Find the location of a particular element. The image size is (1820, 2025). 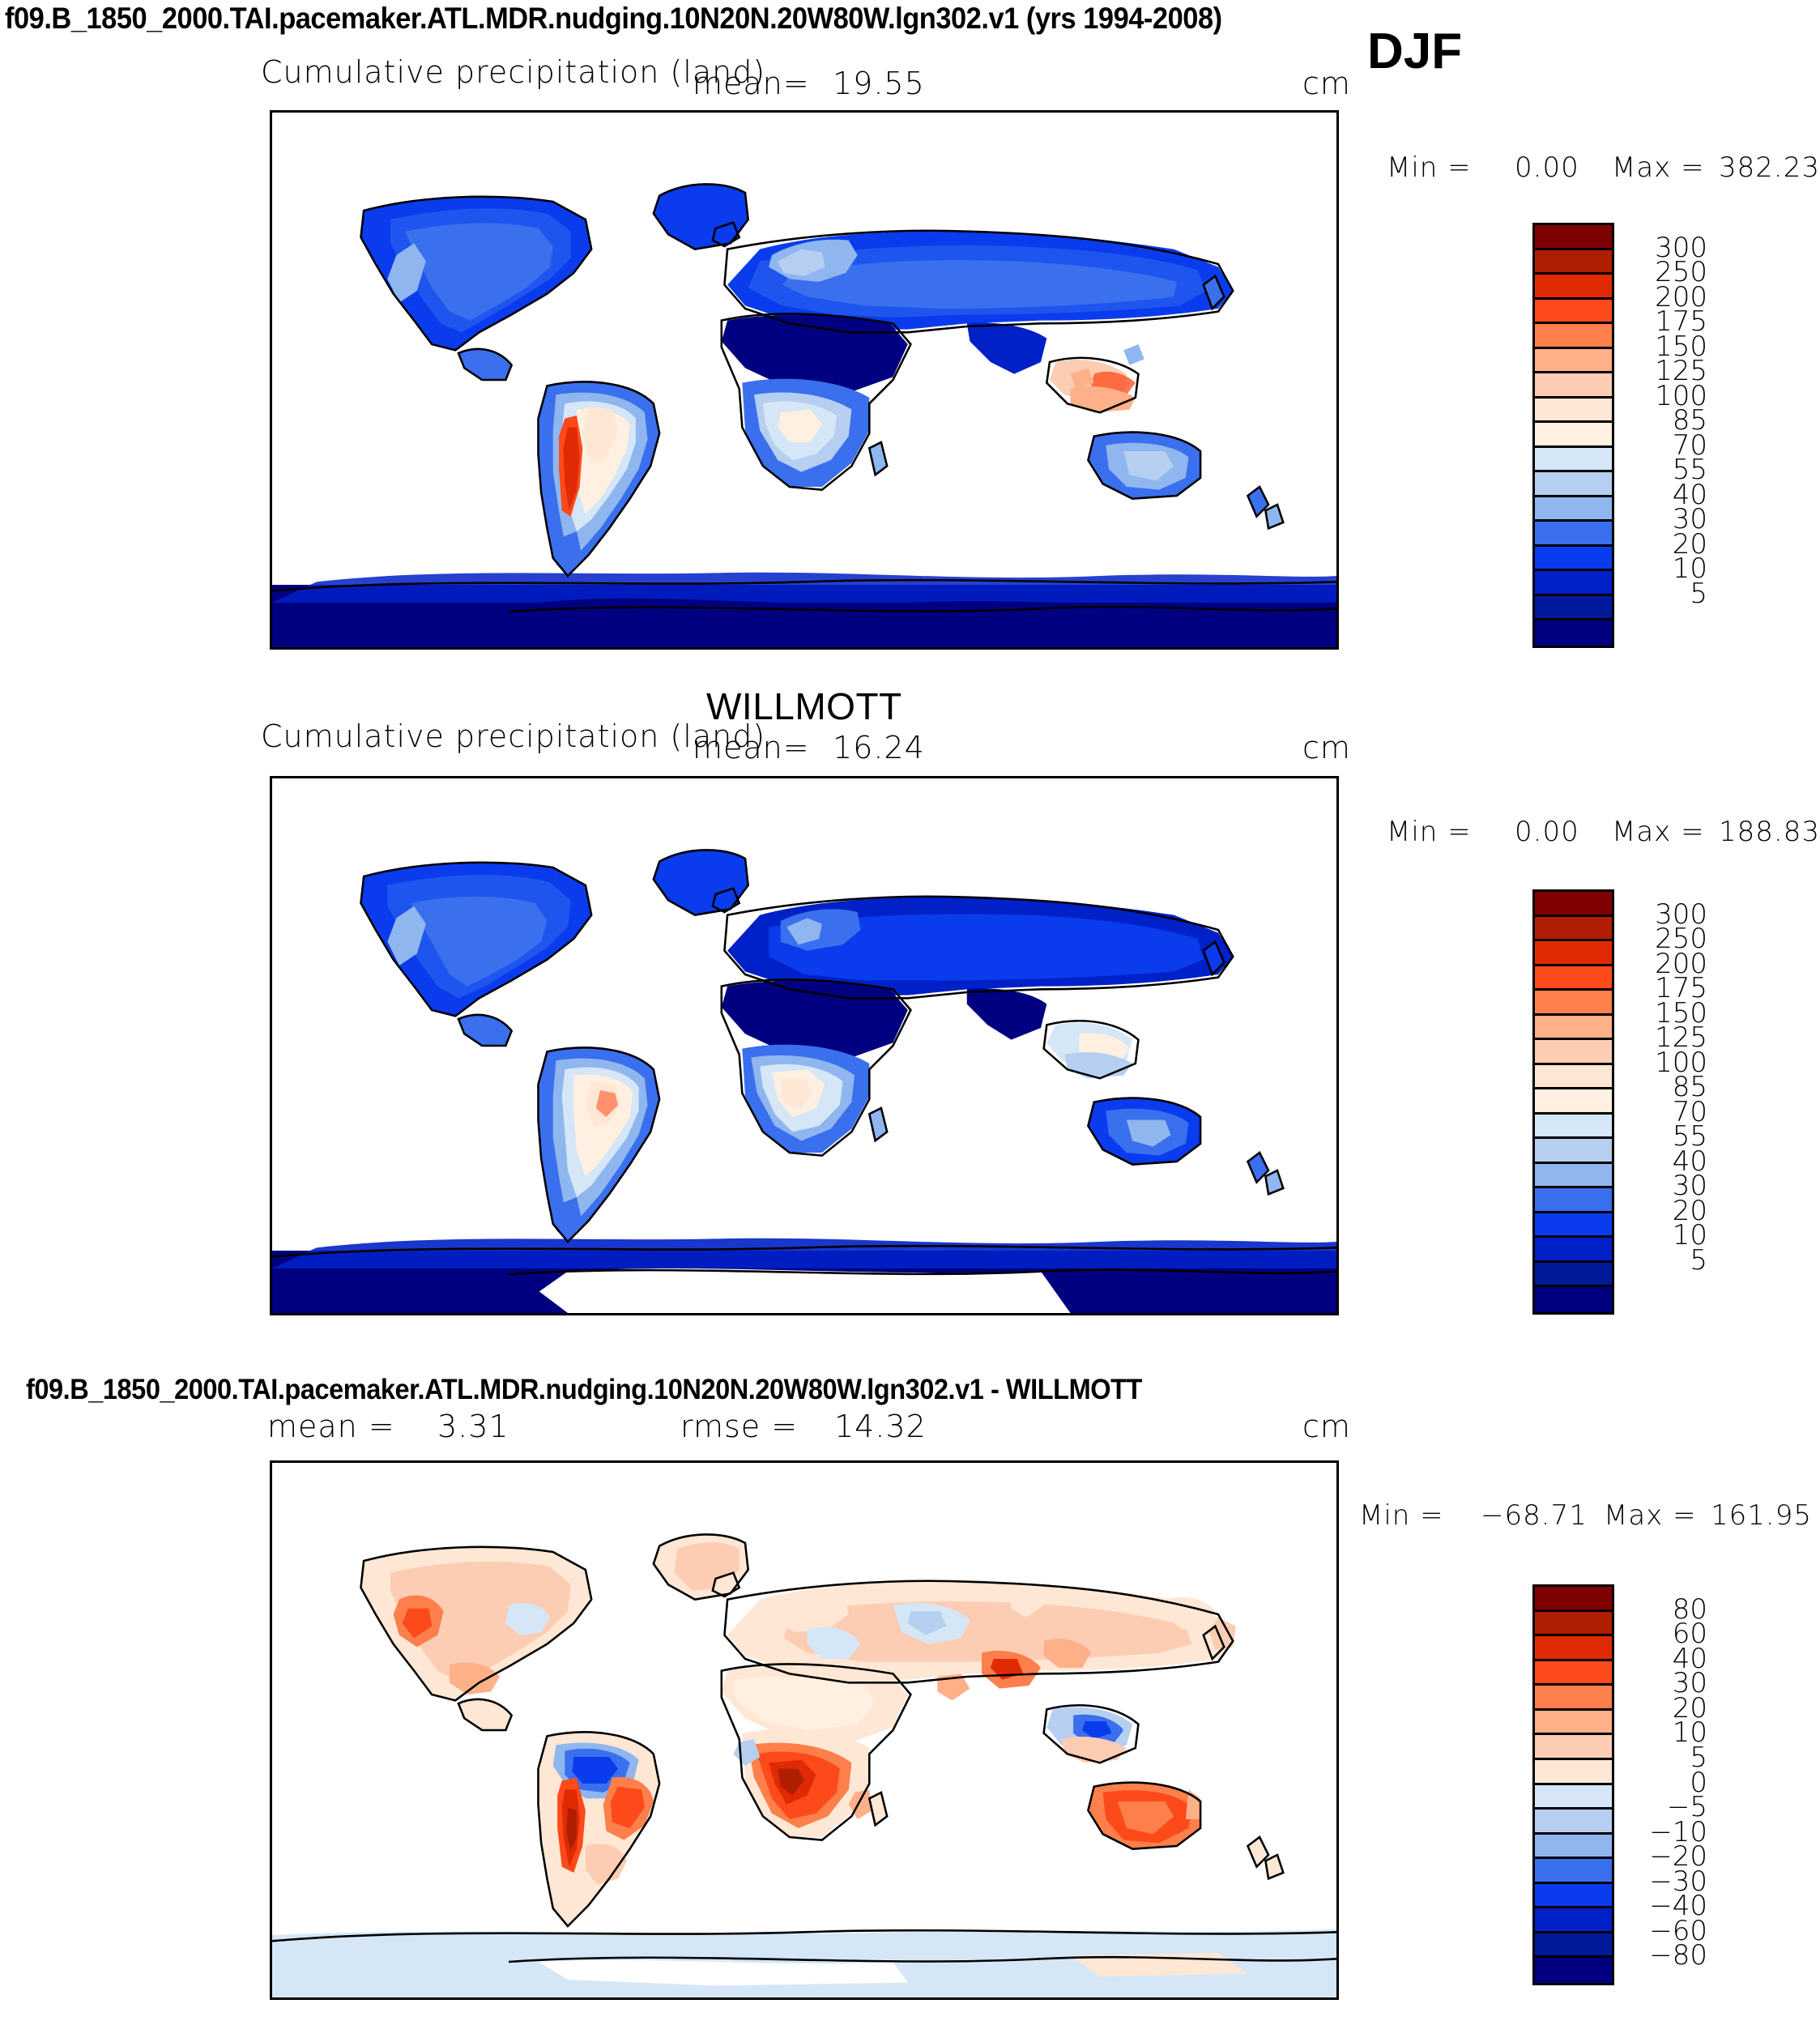

panel3-mean-label: mean = is located at coordinates (331, 1426).